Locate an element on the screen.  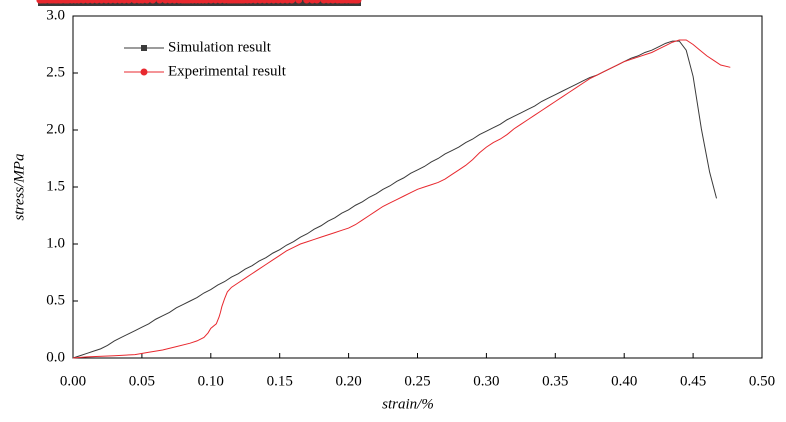
y-axis-label: stress/MPa is located at coordinates (19, 187).